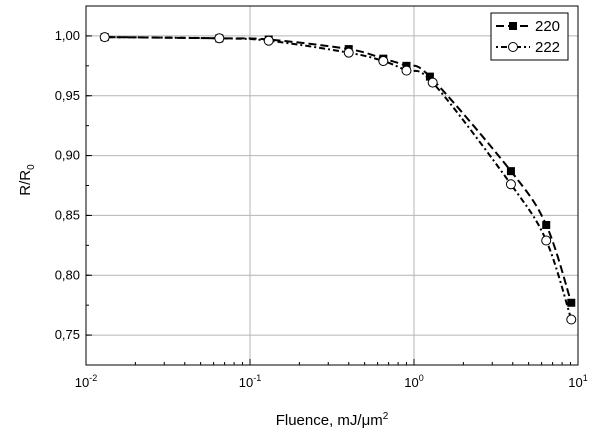 The image size is (597, 435). What do you see at coordinates (257, 378) in the screenshot?
I see `x-tick-exponent: -1` at bounding box center [257, 378].